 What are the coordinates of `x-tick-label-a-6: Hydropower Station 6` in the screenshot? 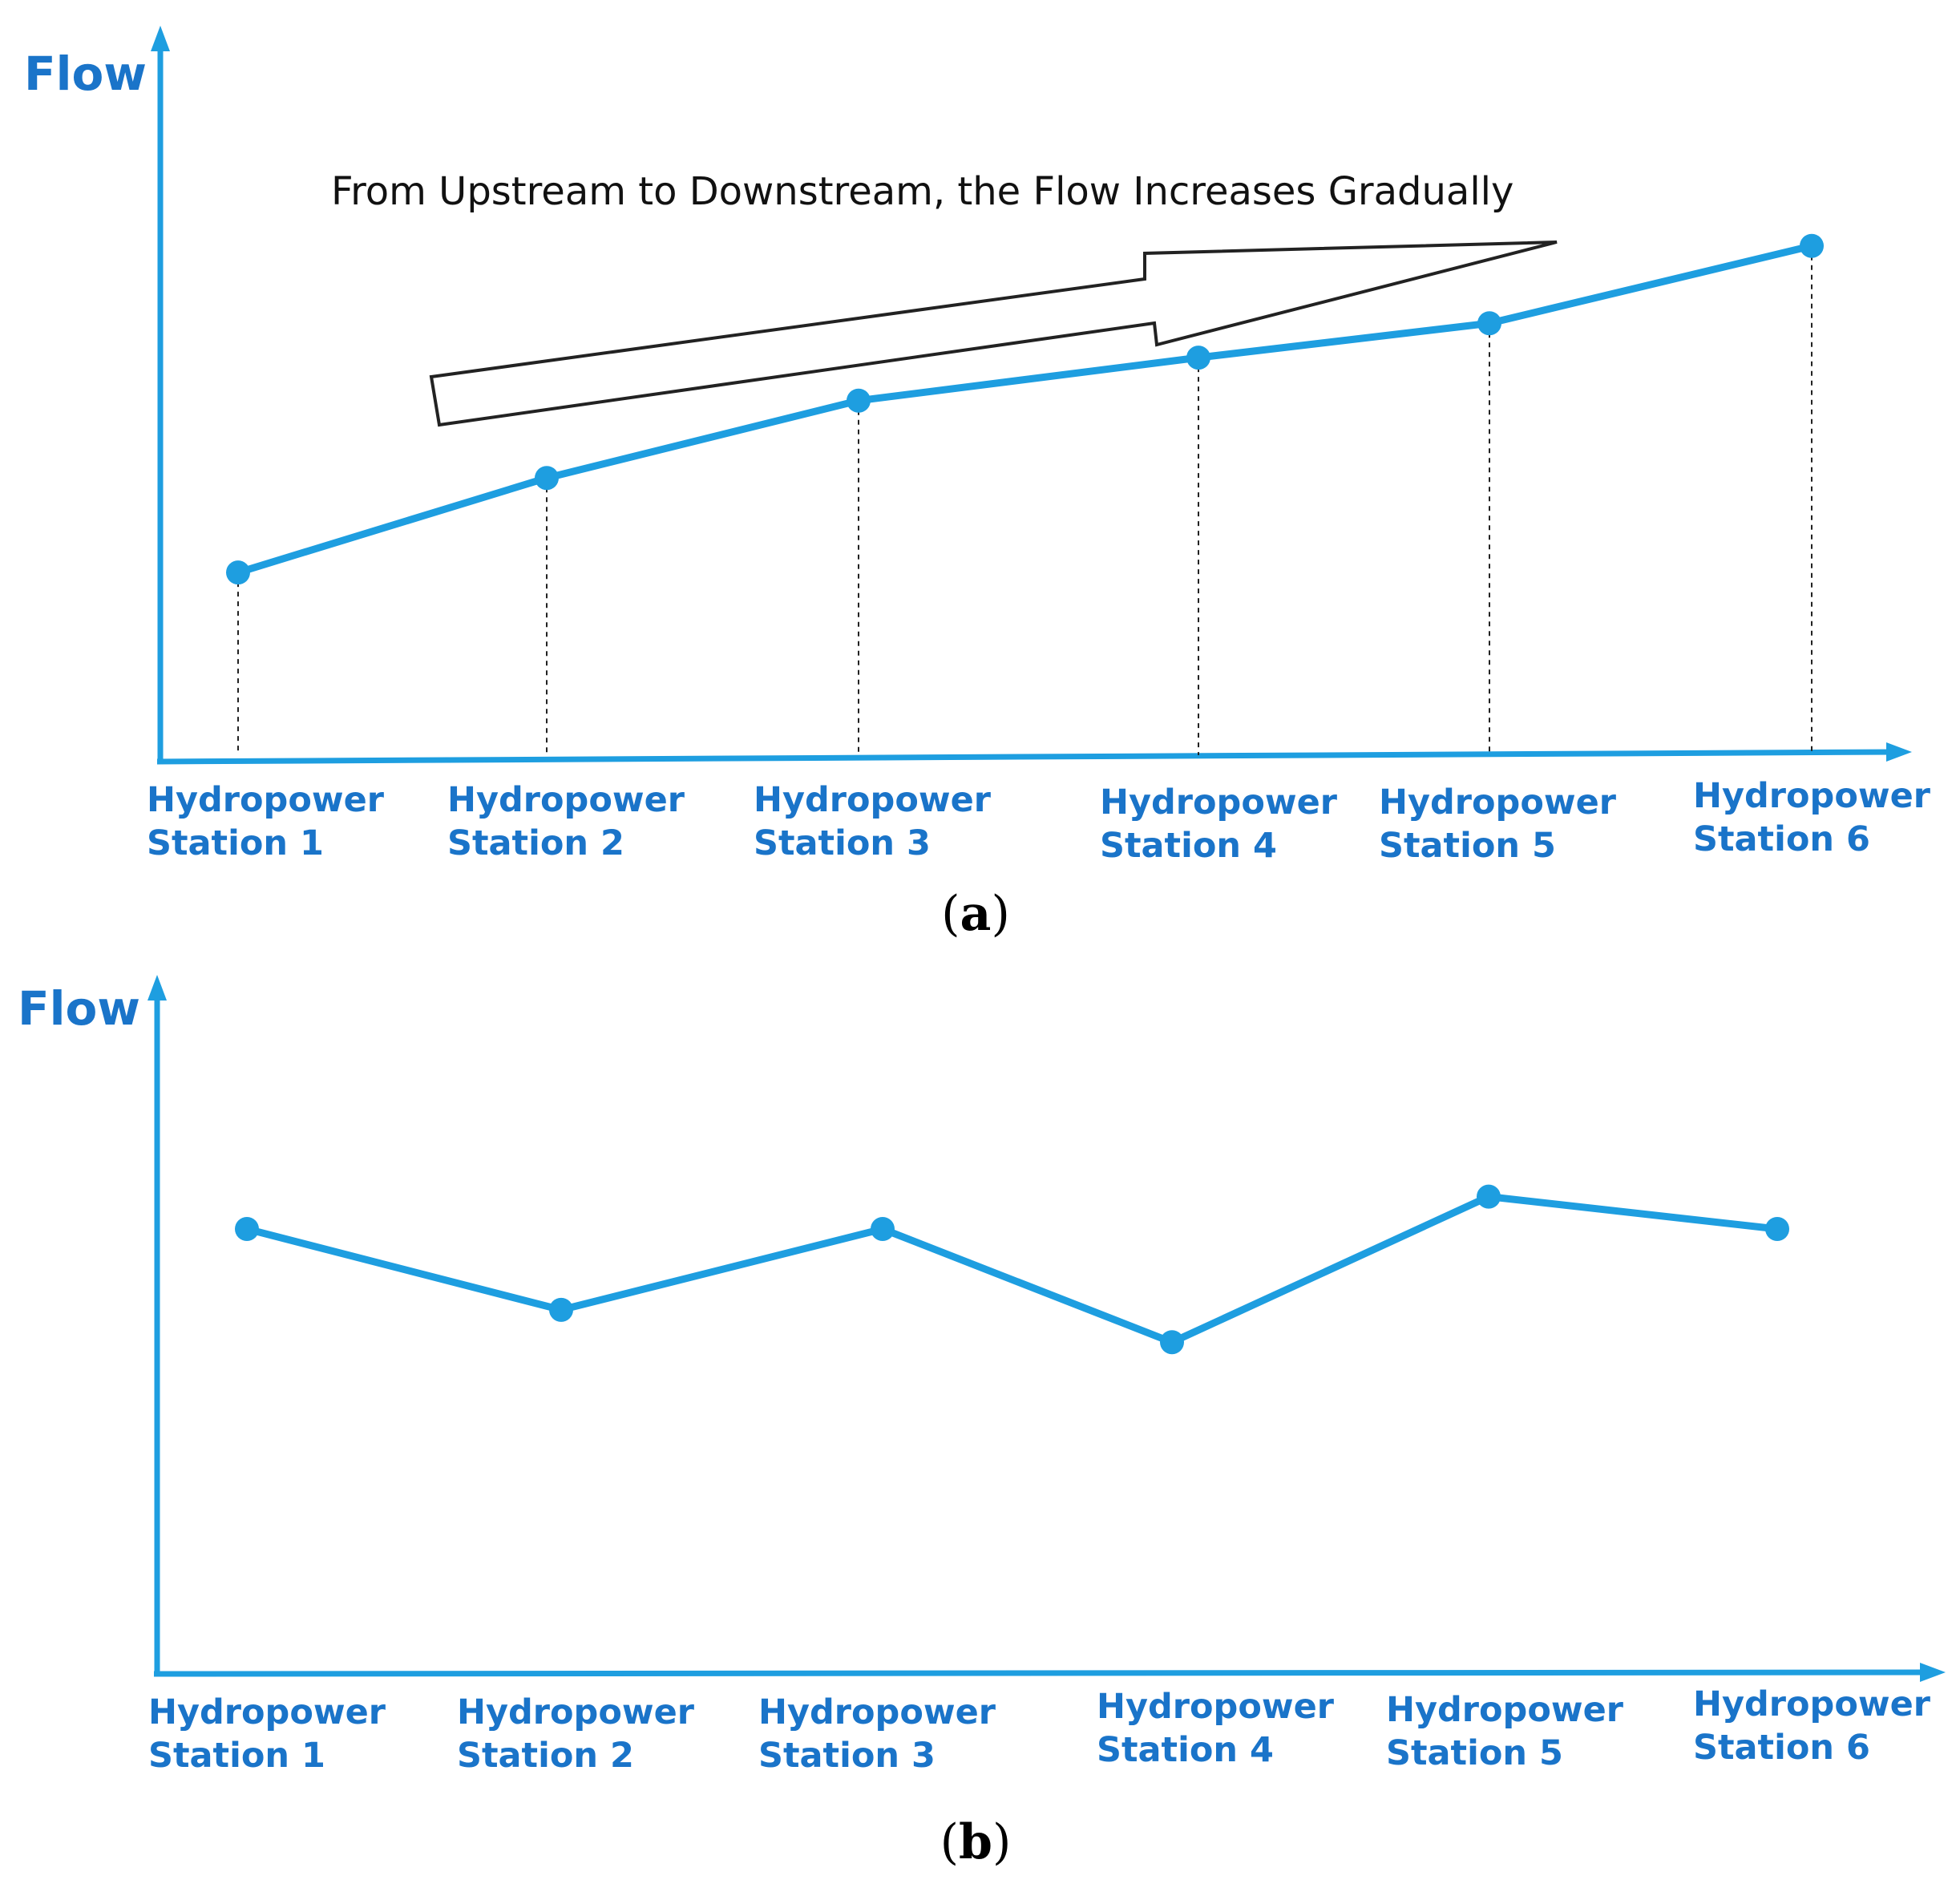 It's located at (1818, 817).